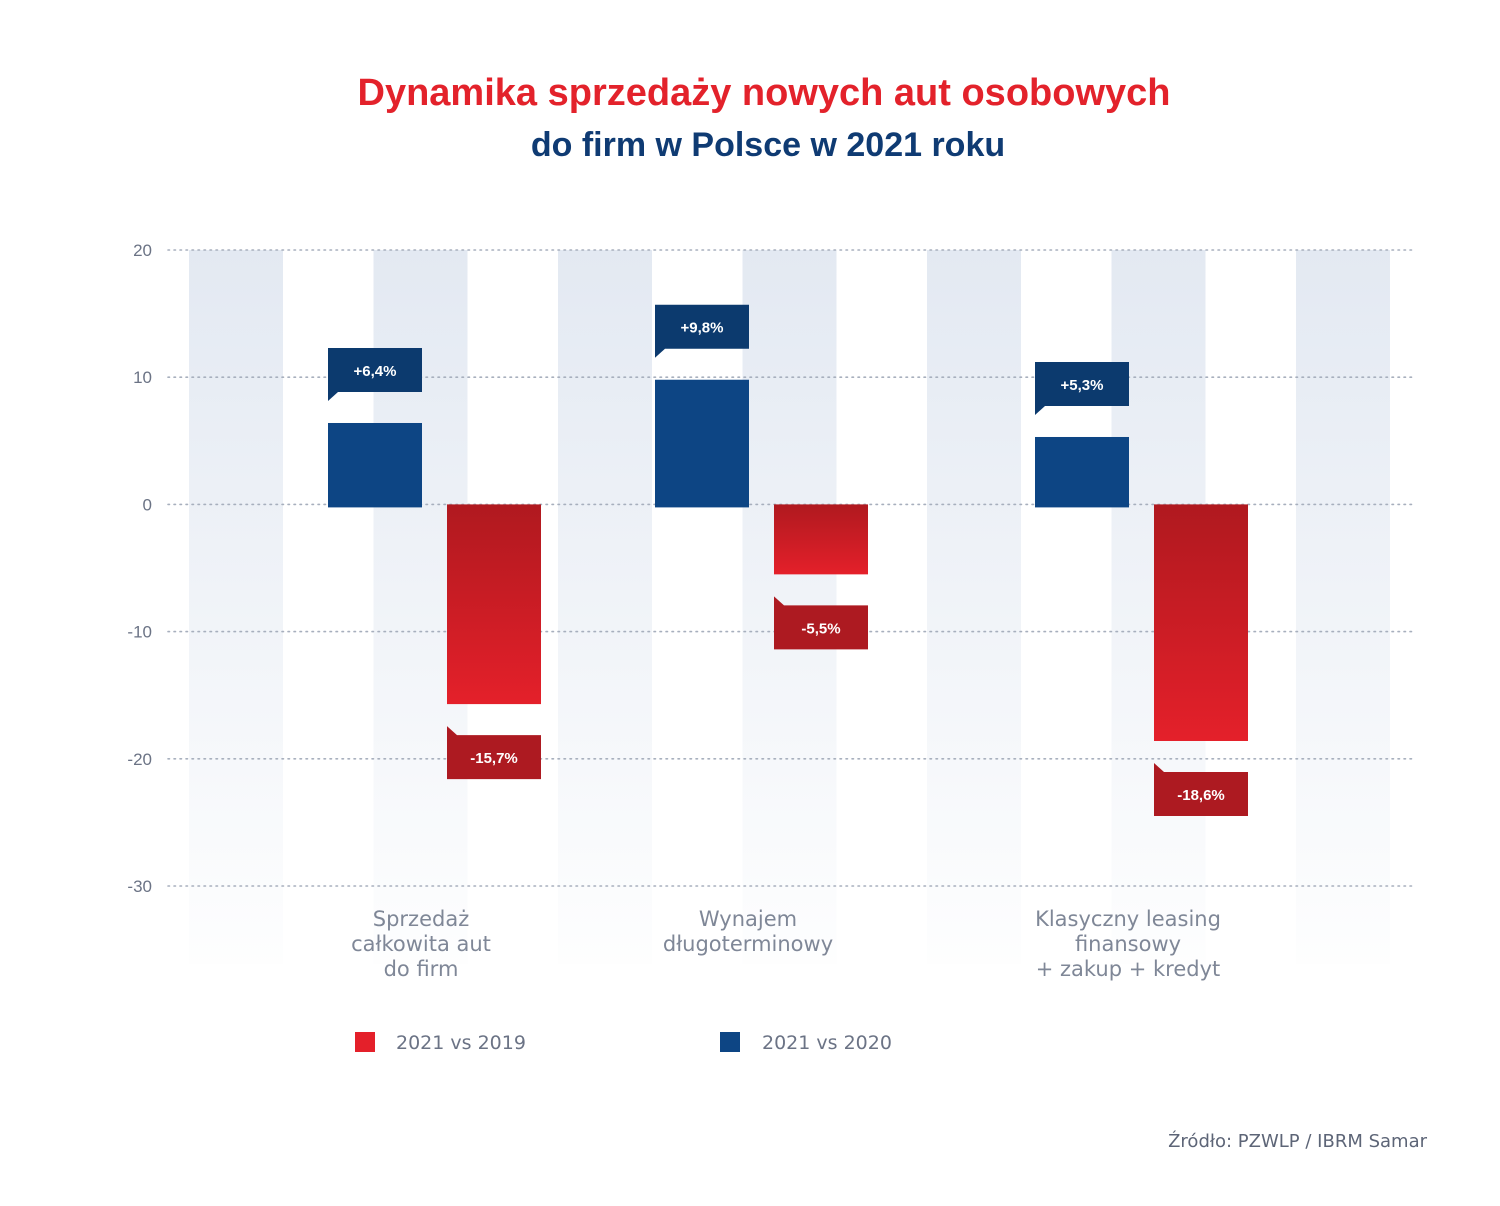  Describe the element at coordinates (623, 1043) in the screenshot. I see `legend: 2021 vs 2019 2021 vs 2020` at that location.